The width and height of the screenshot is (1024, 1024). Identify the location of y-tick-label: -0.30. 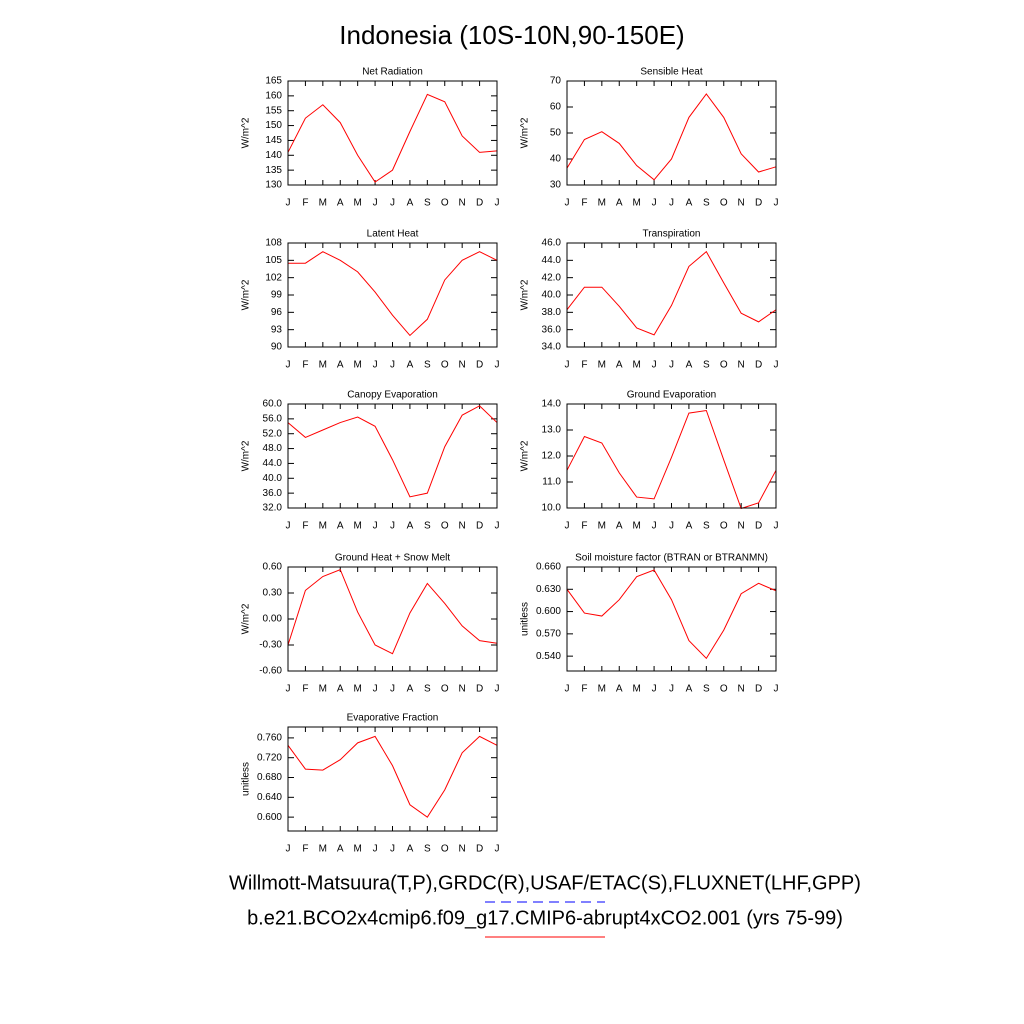
(270, 645).